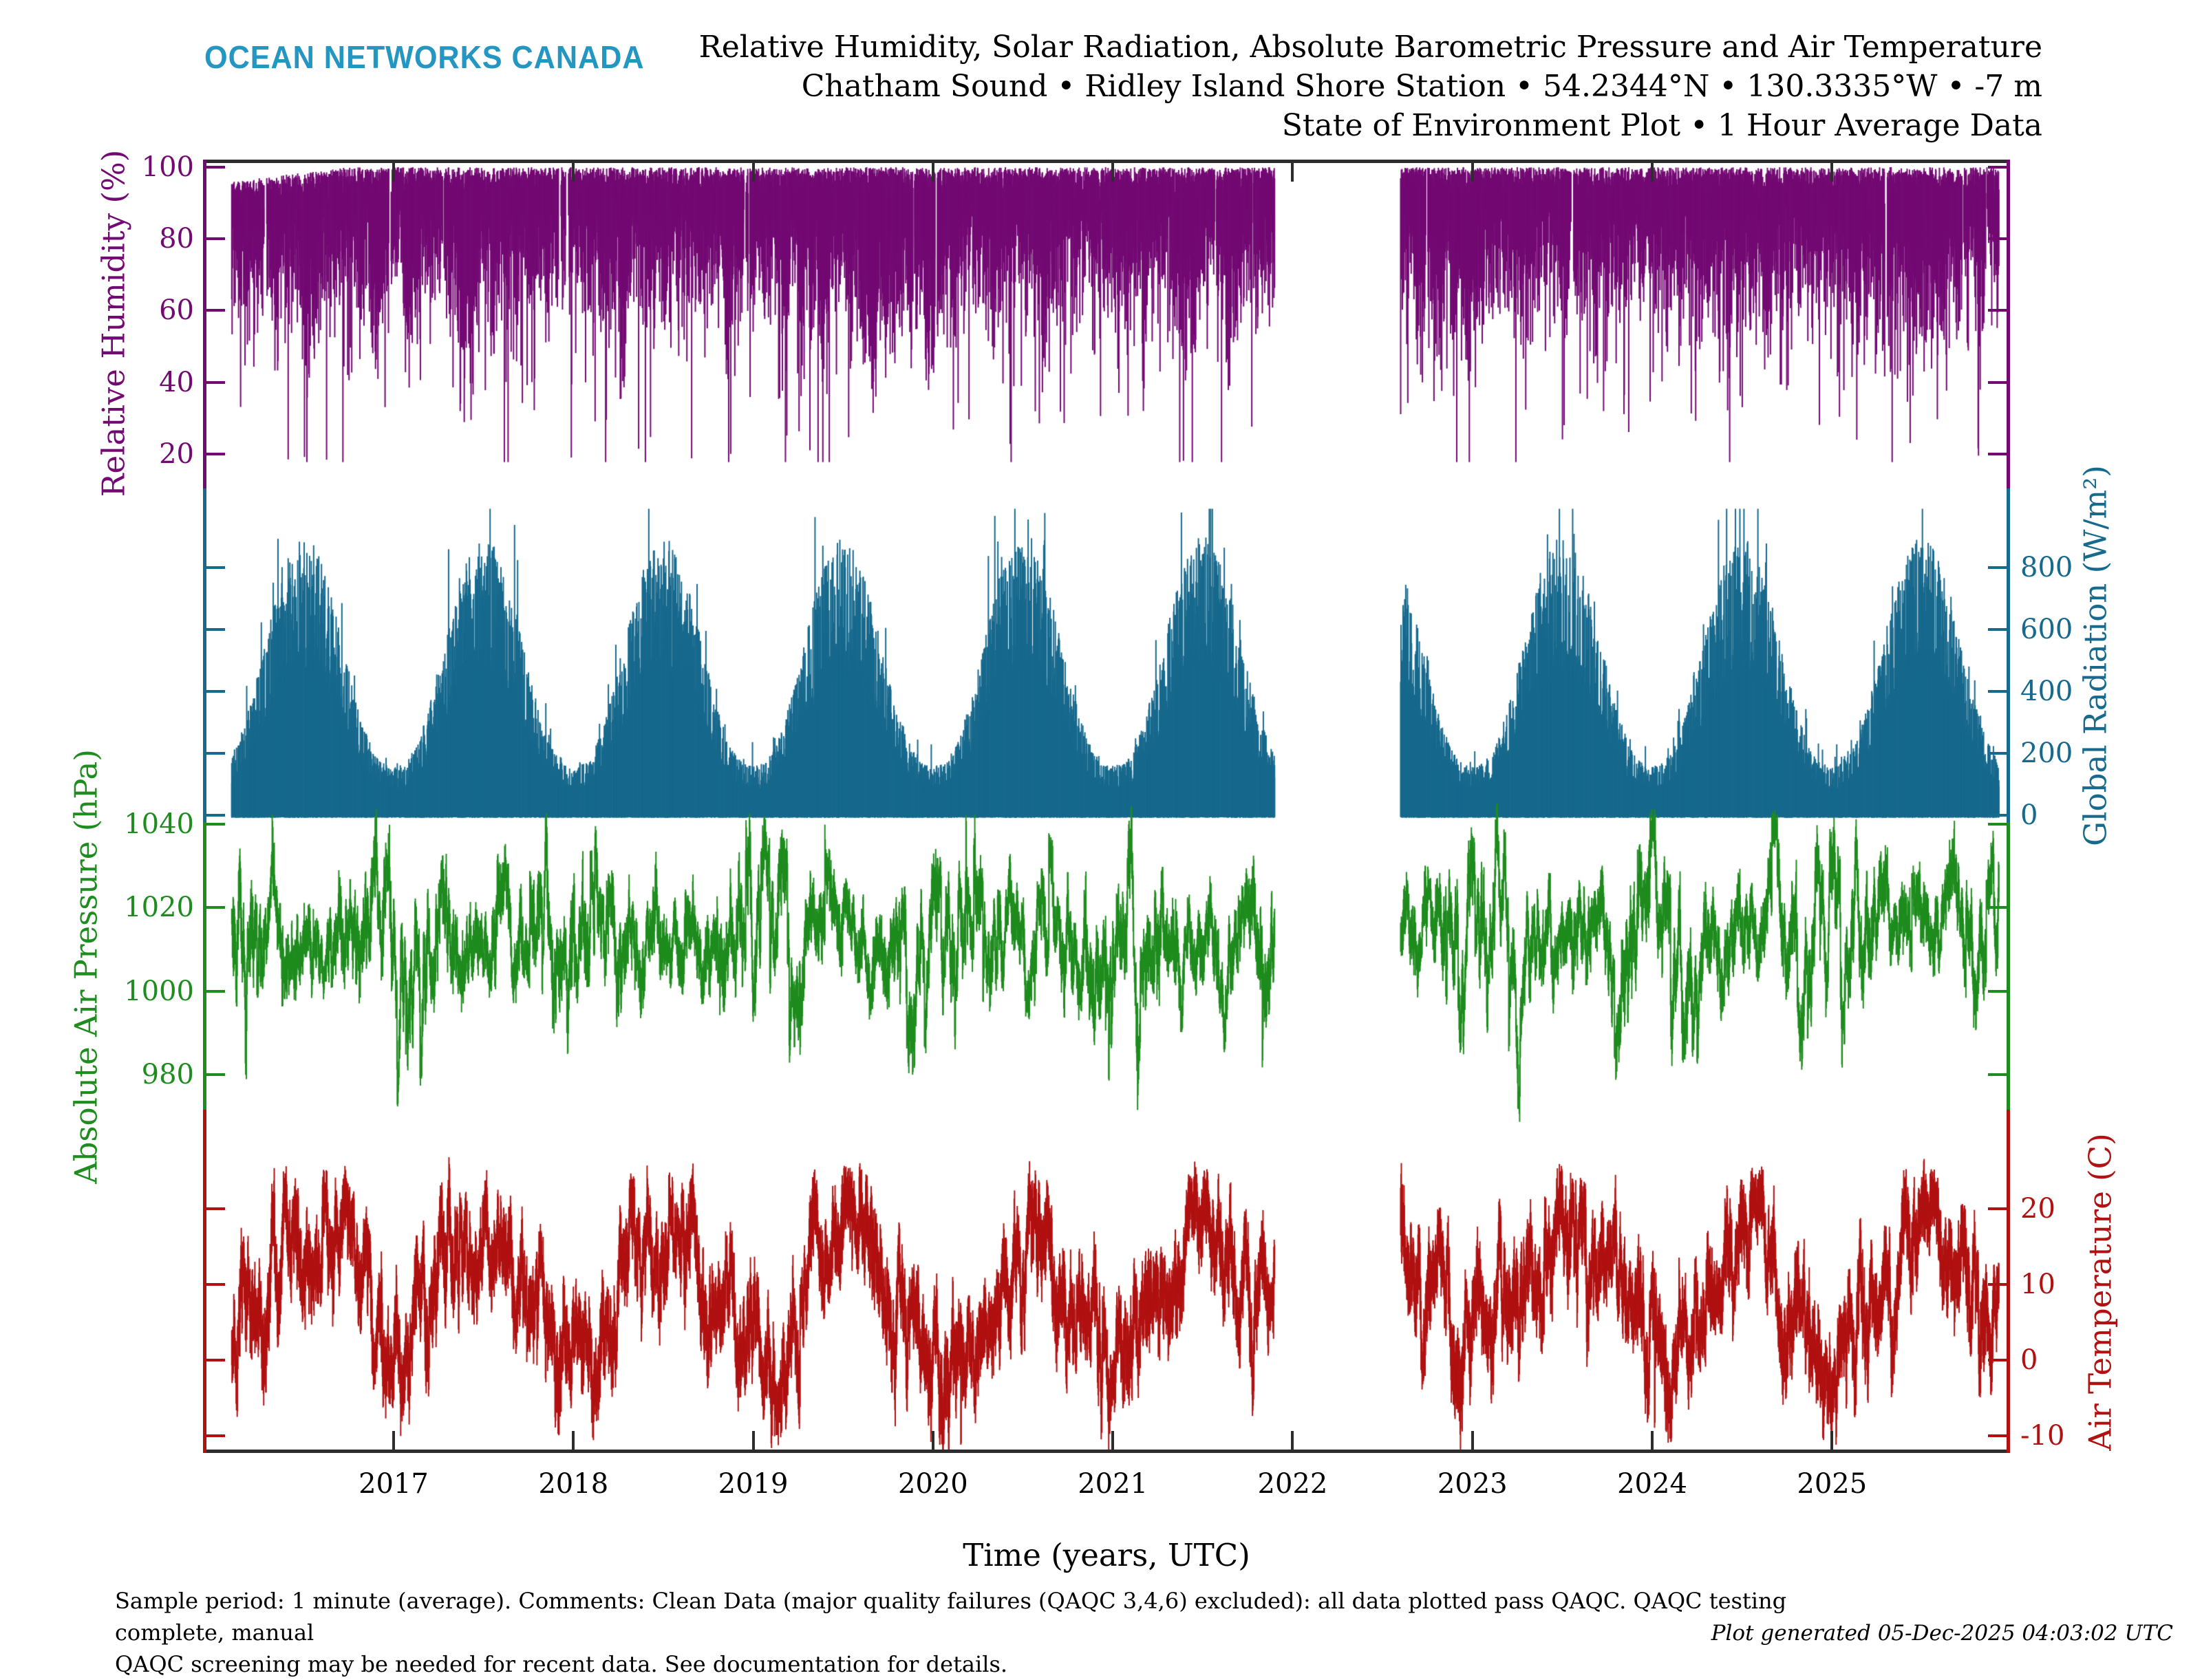  Describe the element at coordinates (159, 991) in the screenshot. I see `y-tick-label-pressure: 1000` at that location.